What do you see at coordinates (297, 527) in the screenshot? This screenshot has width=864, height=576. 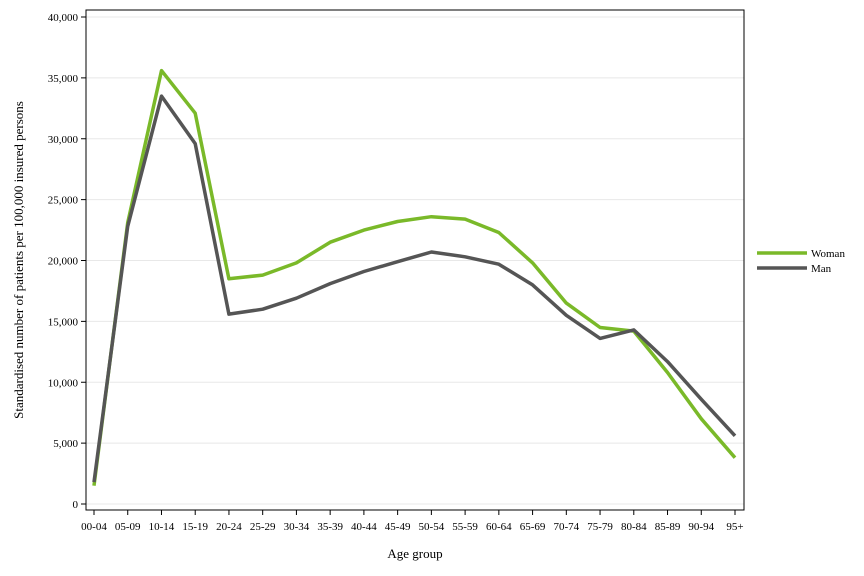 I see `x-tick-label: 30-34` at bounding box center [297, 527].